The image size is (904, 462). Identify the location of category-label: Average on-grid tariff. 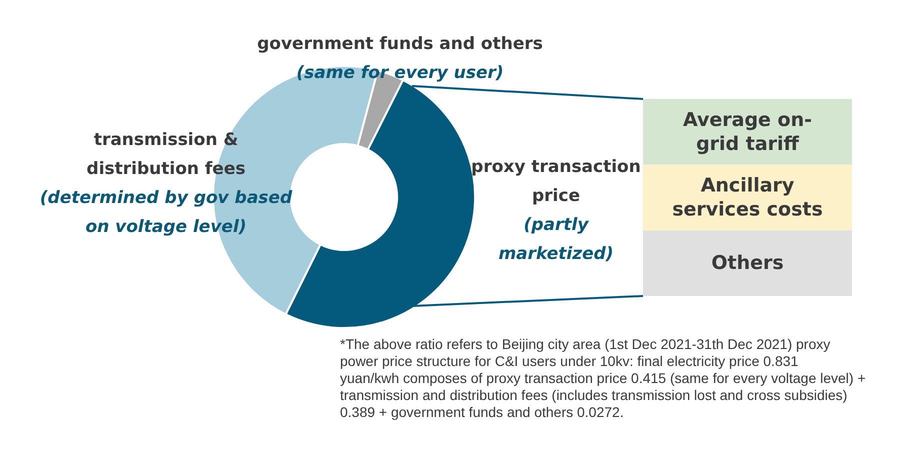
(747, 131).